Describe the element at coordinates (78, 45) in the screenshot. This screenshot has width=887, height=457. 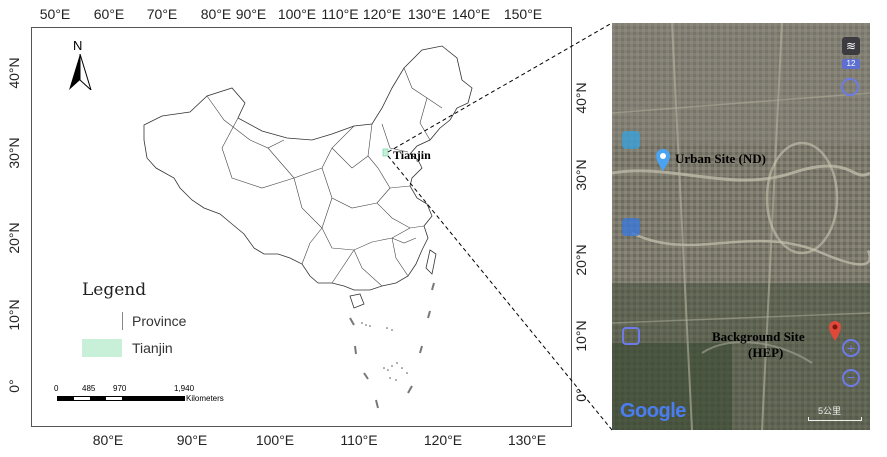
I see `north-arrow-label: N` at that location.